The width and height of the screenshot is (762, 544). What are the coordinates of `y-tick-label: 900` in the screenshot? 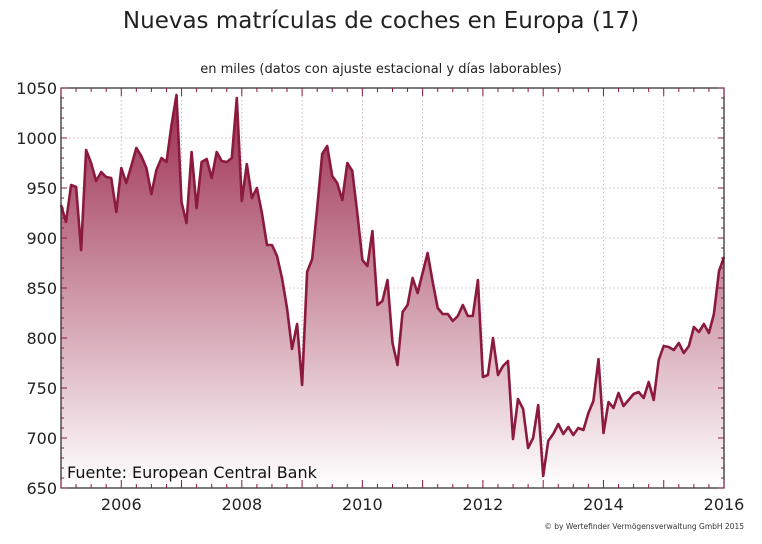 It's located at (41, 238).